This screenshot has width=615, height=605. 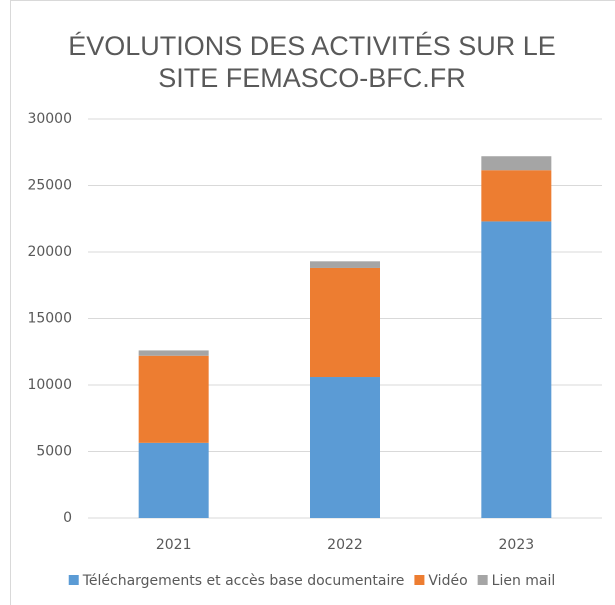 I want to click on legend-label: Lien mail, so click(x=524, y=581).